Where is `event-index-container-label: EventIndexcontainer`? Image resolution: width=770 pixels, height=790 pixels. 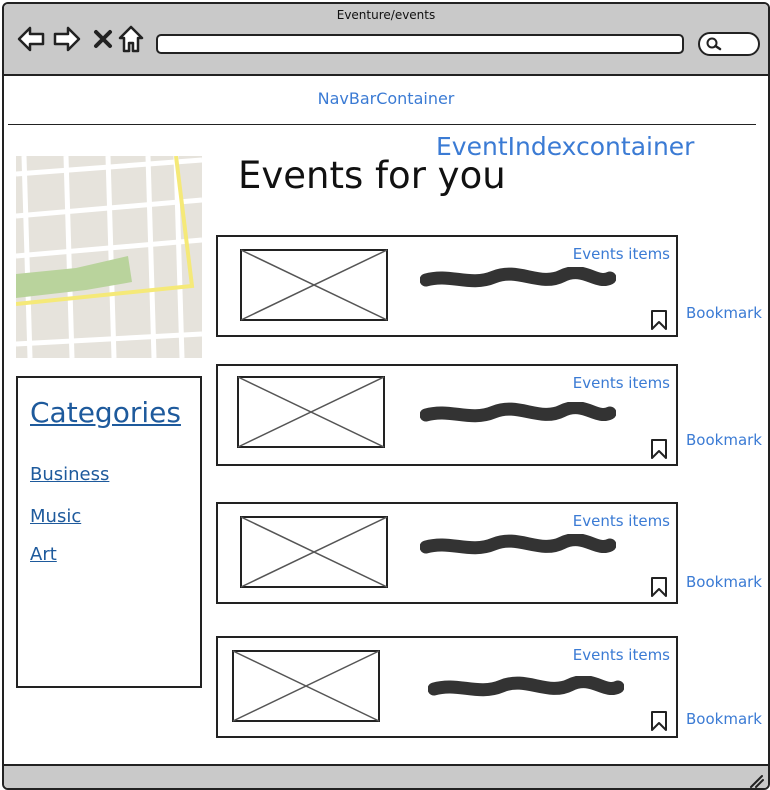 event-index-container-label: EventIndexcontainer is located at coordinates (565, 146).